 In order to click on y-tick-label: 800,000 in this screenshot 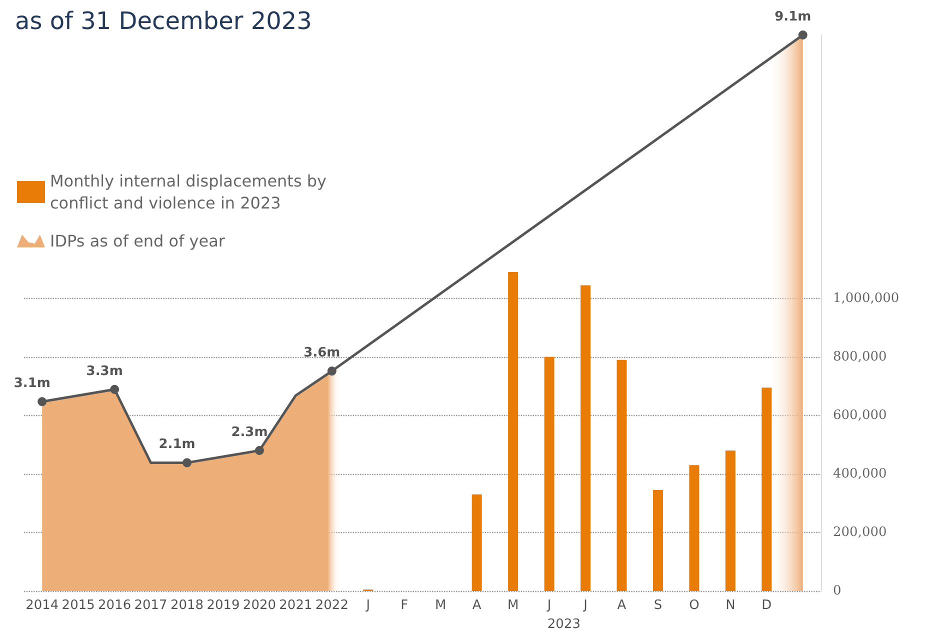, I will do `click(860, 356)`.